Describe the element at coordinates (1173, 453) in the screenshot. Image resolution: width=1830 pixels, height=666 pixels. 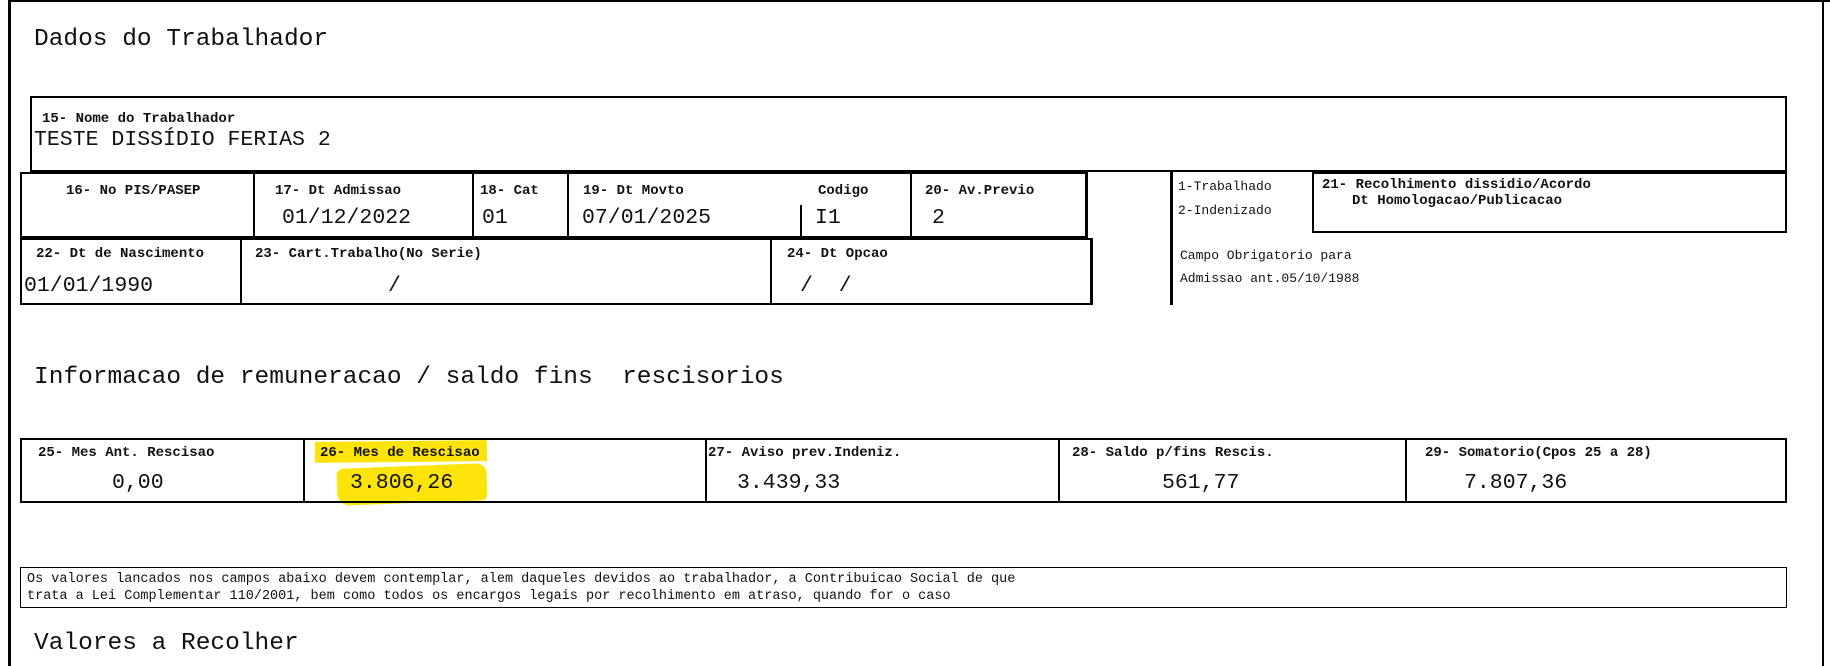
I see `field-28-label: 28- Saldo p/fins Rescis.` at that location.